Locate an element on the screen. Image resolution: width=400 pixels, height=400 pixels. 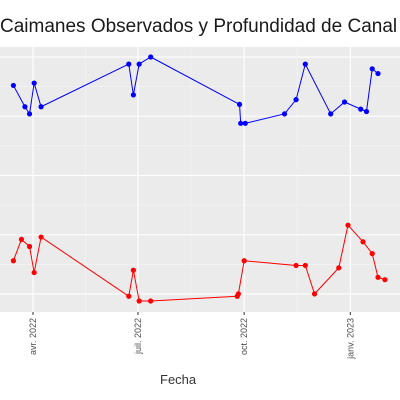
x-axis-ticks: avr. 2022 juil. 2022 oct. 2022 janv. 2023 is located at coordinates (191, 336).